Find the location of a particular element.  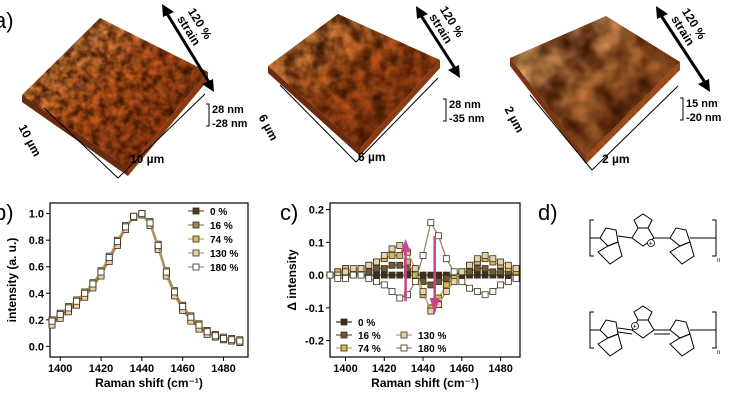

strain-arrows is located at coordinates (436, 48).